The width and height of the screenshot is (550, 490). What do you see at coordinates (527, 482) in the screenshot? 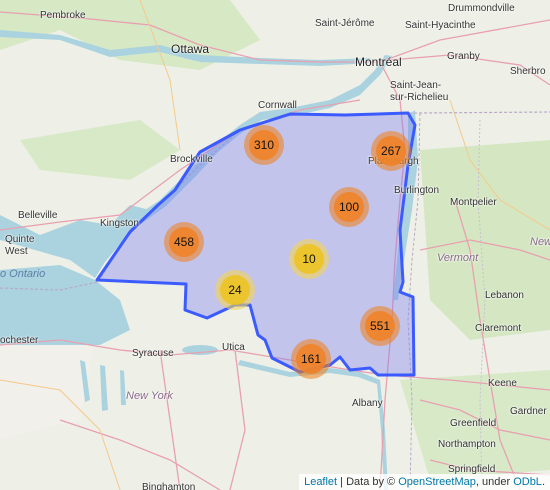
I see `odbl-link: ODbL` at bounding box center [527, 482].